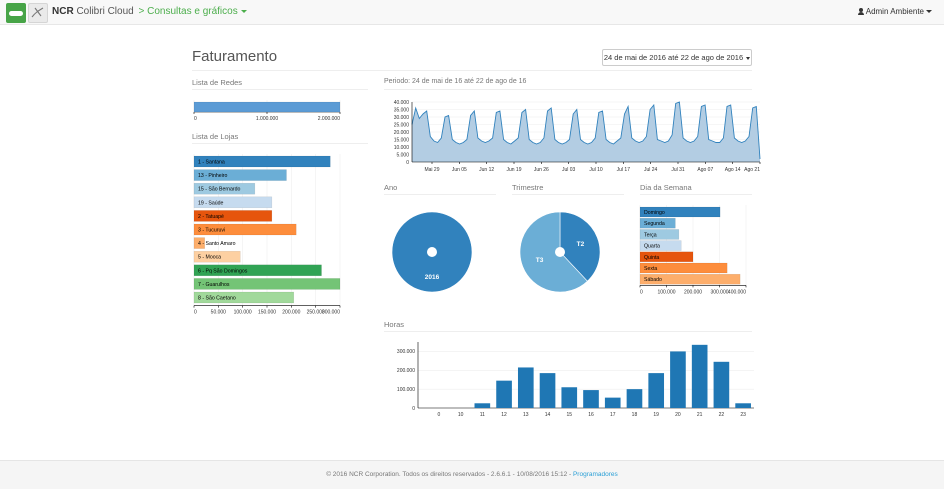 The image size is (944, 489). Describe the element at coordinates (402, 125) in the screenshot. I see `y-tick-label: 25.000` at that location.